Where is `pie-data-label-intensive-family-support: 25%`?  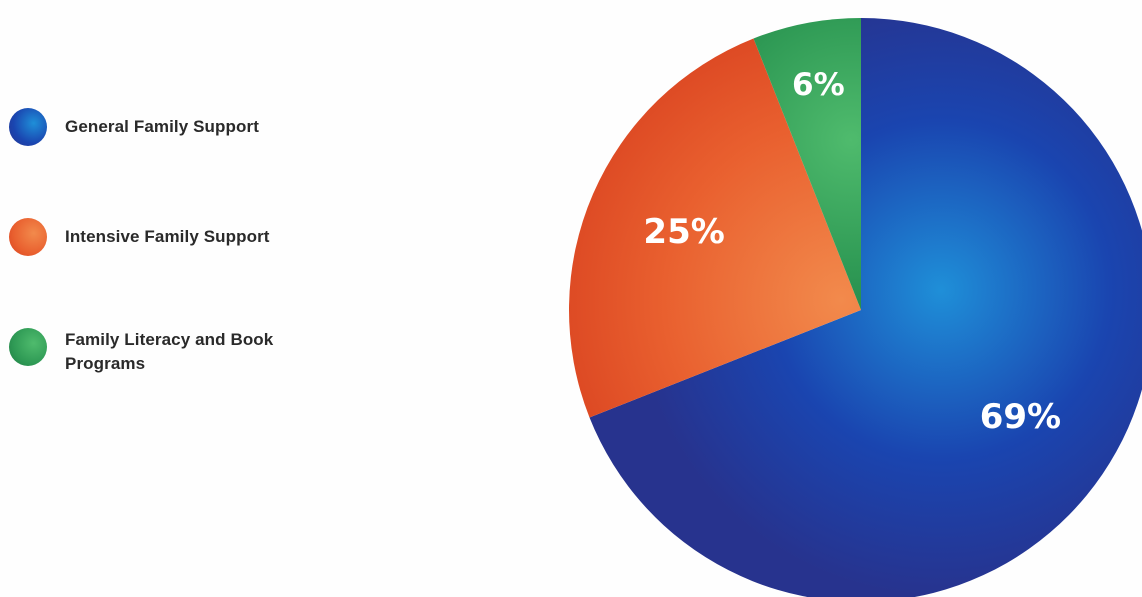
pie-data-label-intensive-family-support: 25% is located at coordinates (683, 232).